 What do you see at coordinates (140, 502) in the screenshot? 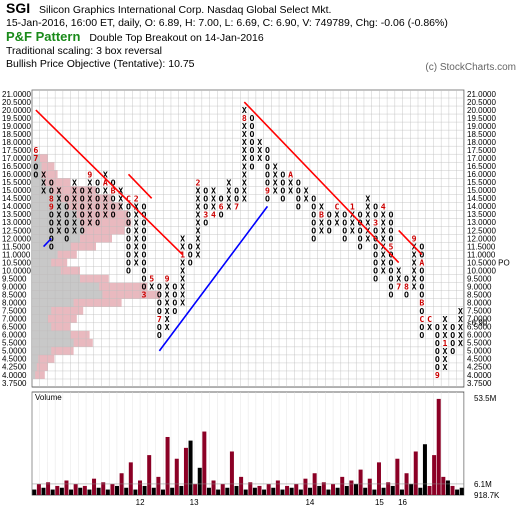
I see `x-axis-year-label: 12` at bounding box center [140, 502].